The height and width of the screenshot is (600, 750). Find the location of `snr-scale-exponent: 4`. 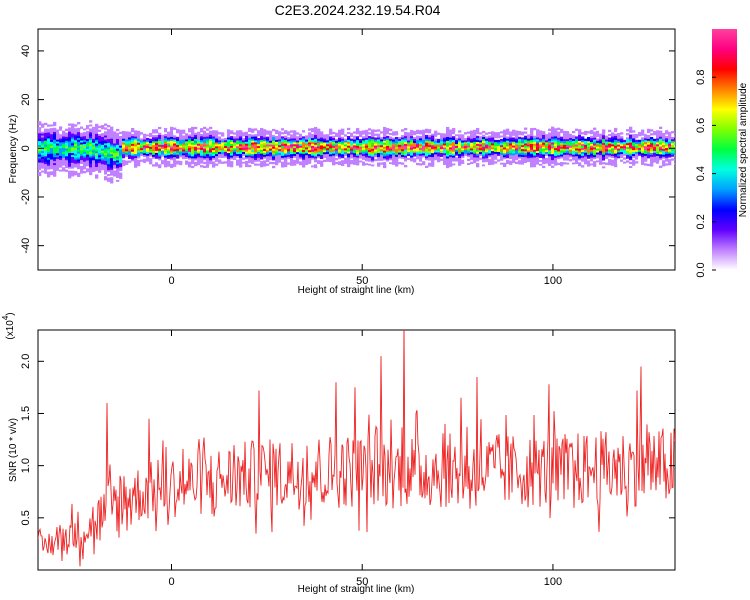

snr-scale-exponent: 4 is located at coordinates (5, 317).